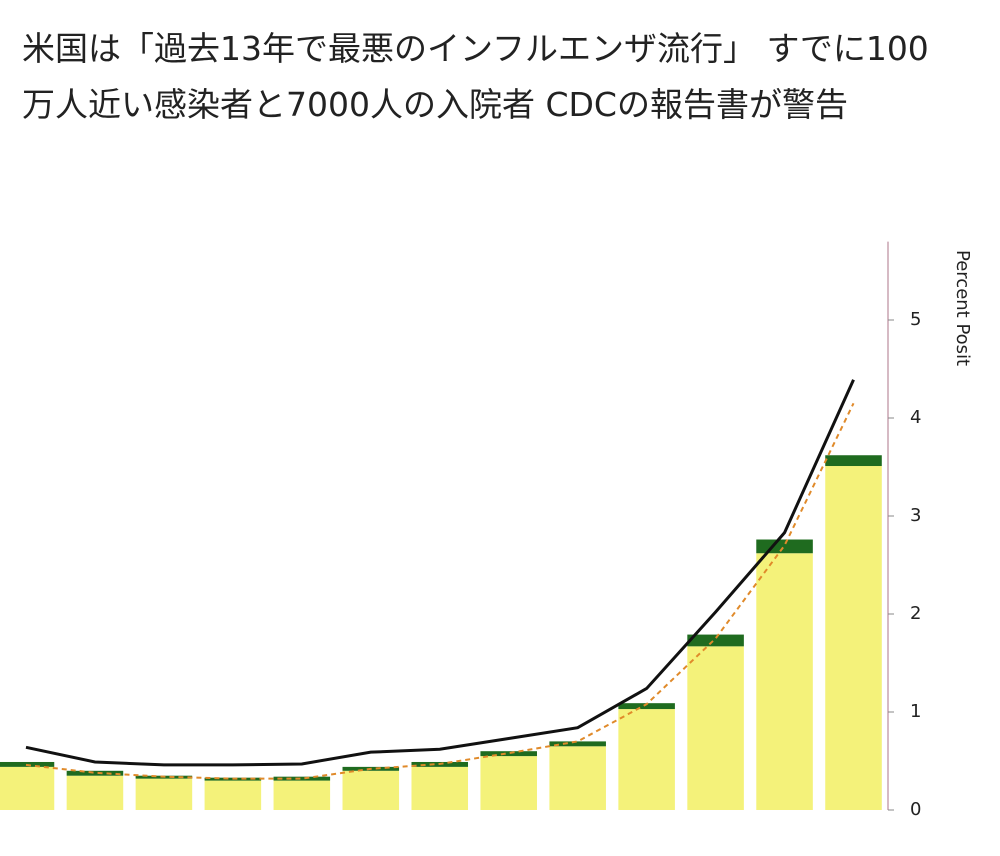  Describe the element at coordinates (962, 308) in the screenshot. I see `y-axis-label: Percent Posit` at that location.